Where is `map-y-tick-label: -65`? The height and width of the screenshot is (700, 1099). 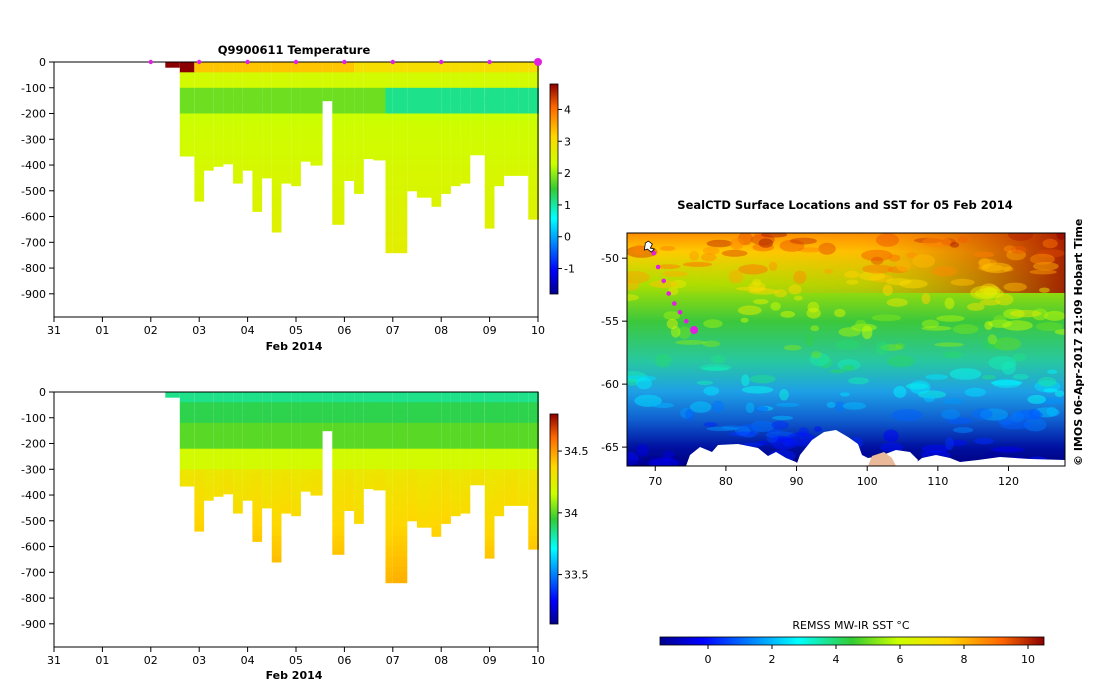
map-y-tick-label: -65 is located at coordinates (610, 447).